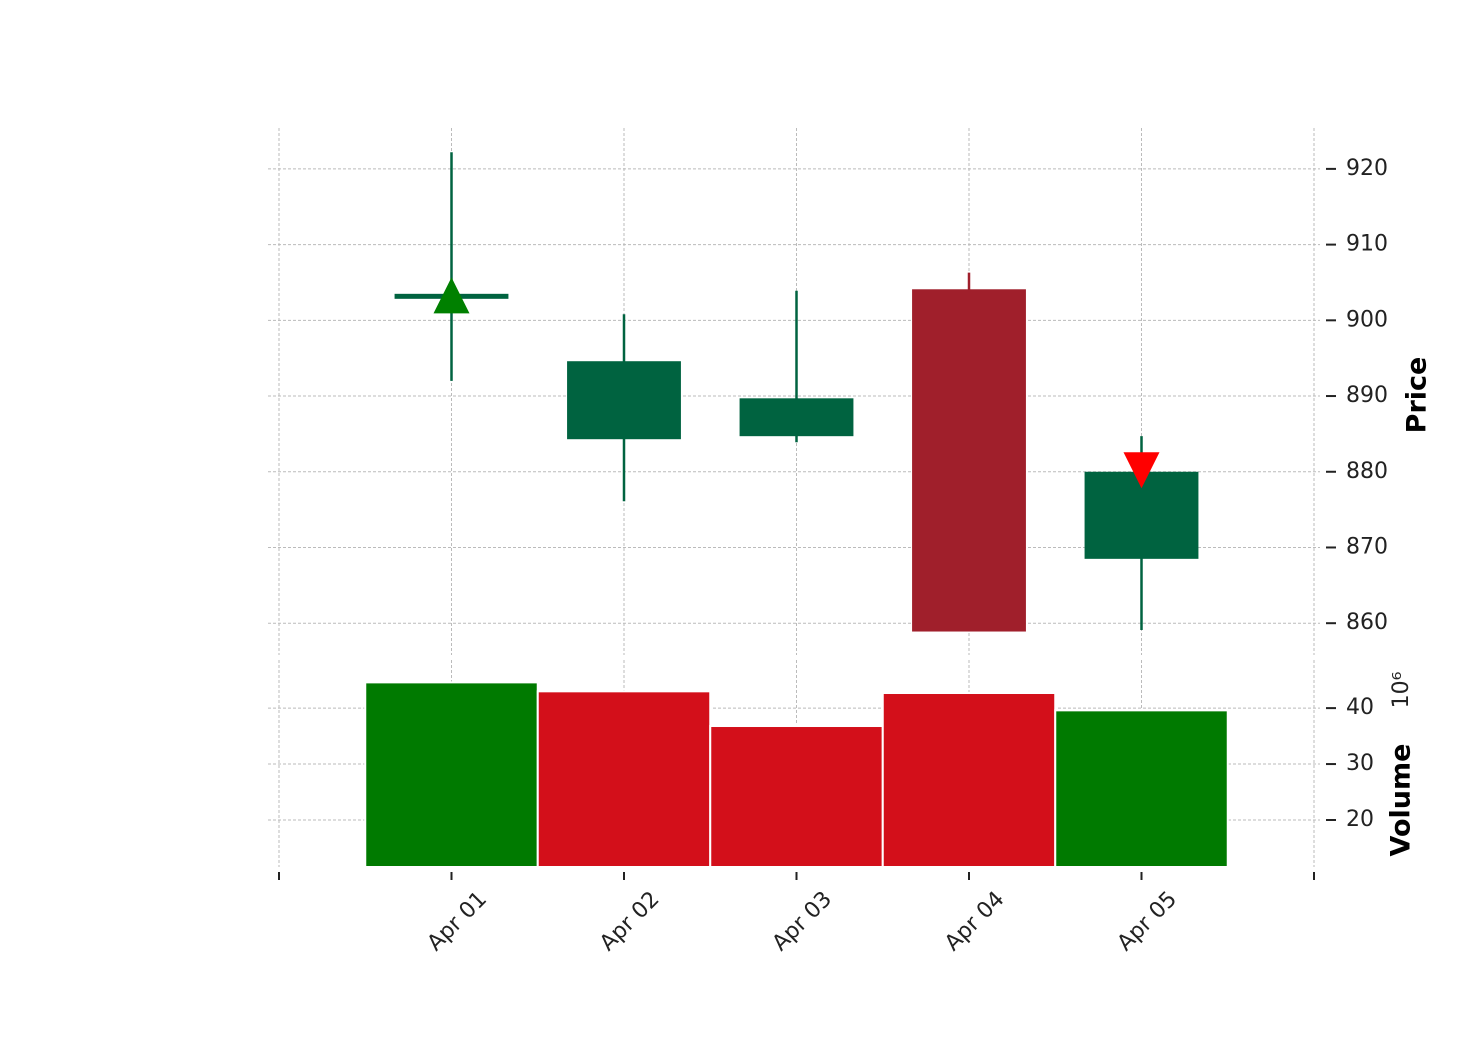 This screenshot has width=1474, height=1059. Describe the element at coordinates (1360, 819) in the screenshot. I see `y-tick-label: 20` at that location.